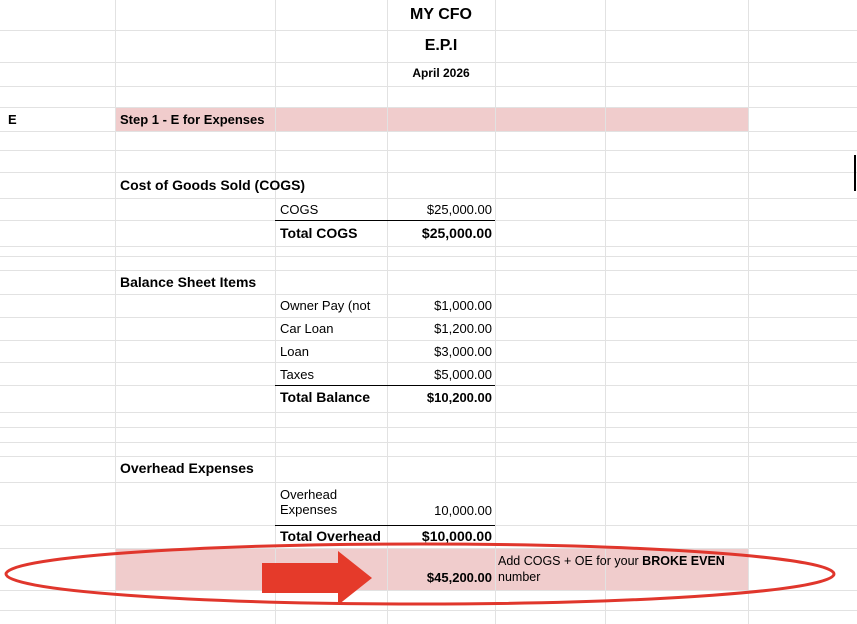  What do you see at coordinates (325, 397) in the screenshot?
I see `total-label: Total Balance` at bounding box center [325, 397].